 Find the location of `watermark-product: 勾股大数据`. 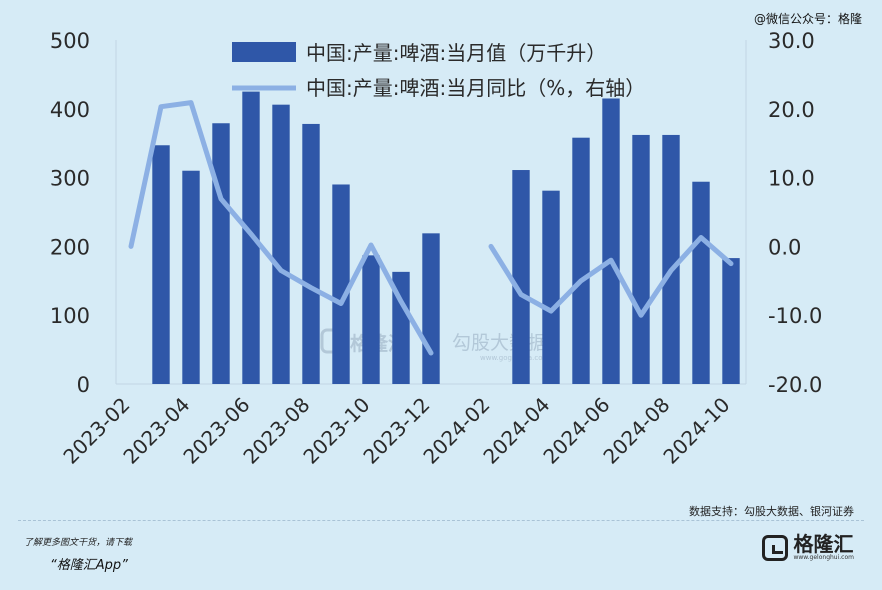

watermark-product: 勾股大数据 is located at coordinates (499, 343).